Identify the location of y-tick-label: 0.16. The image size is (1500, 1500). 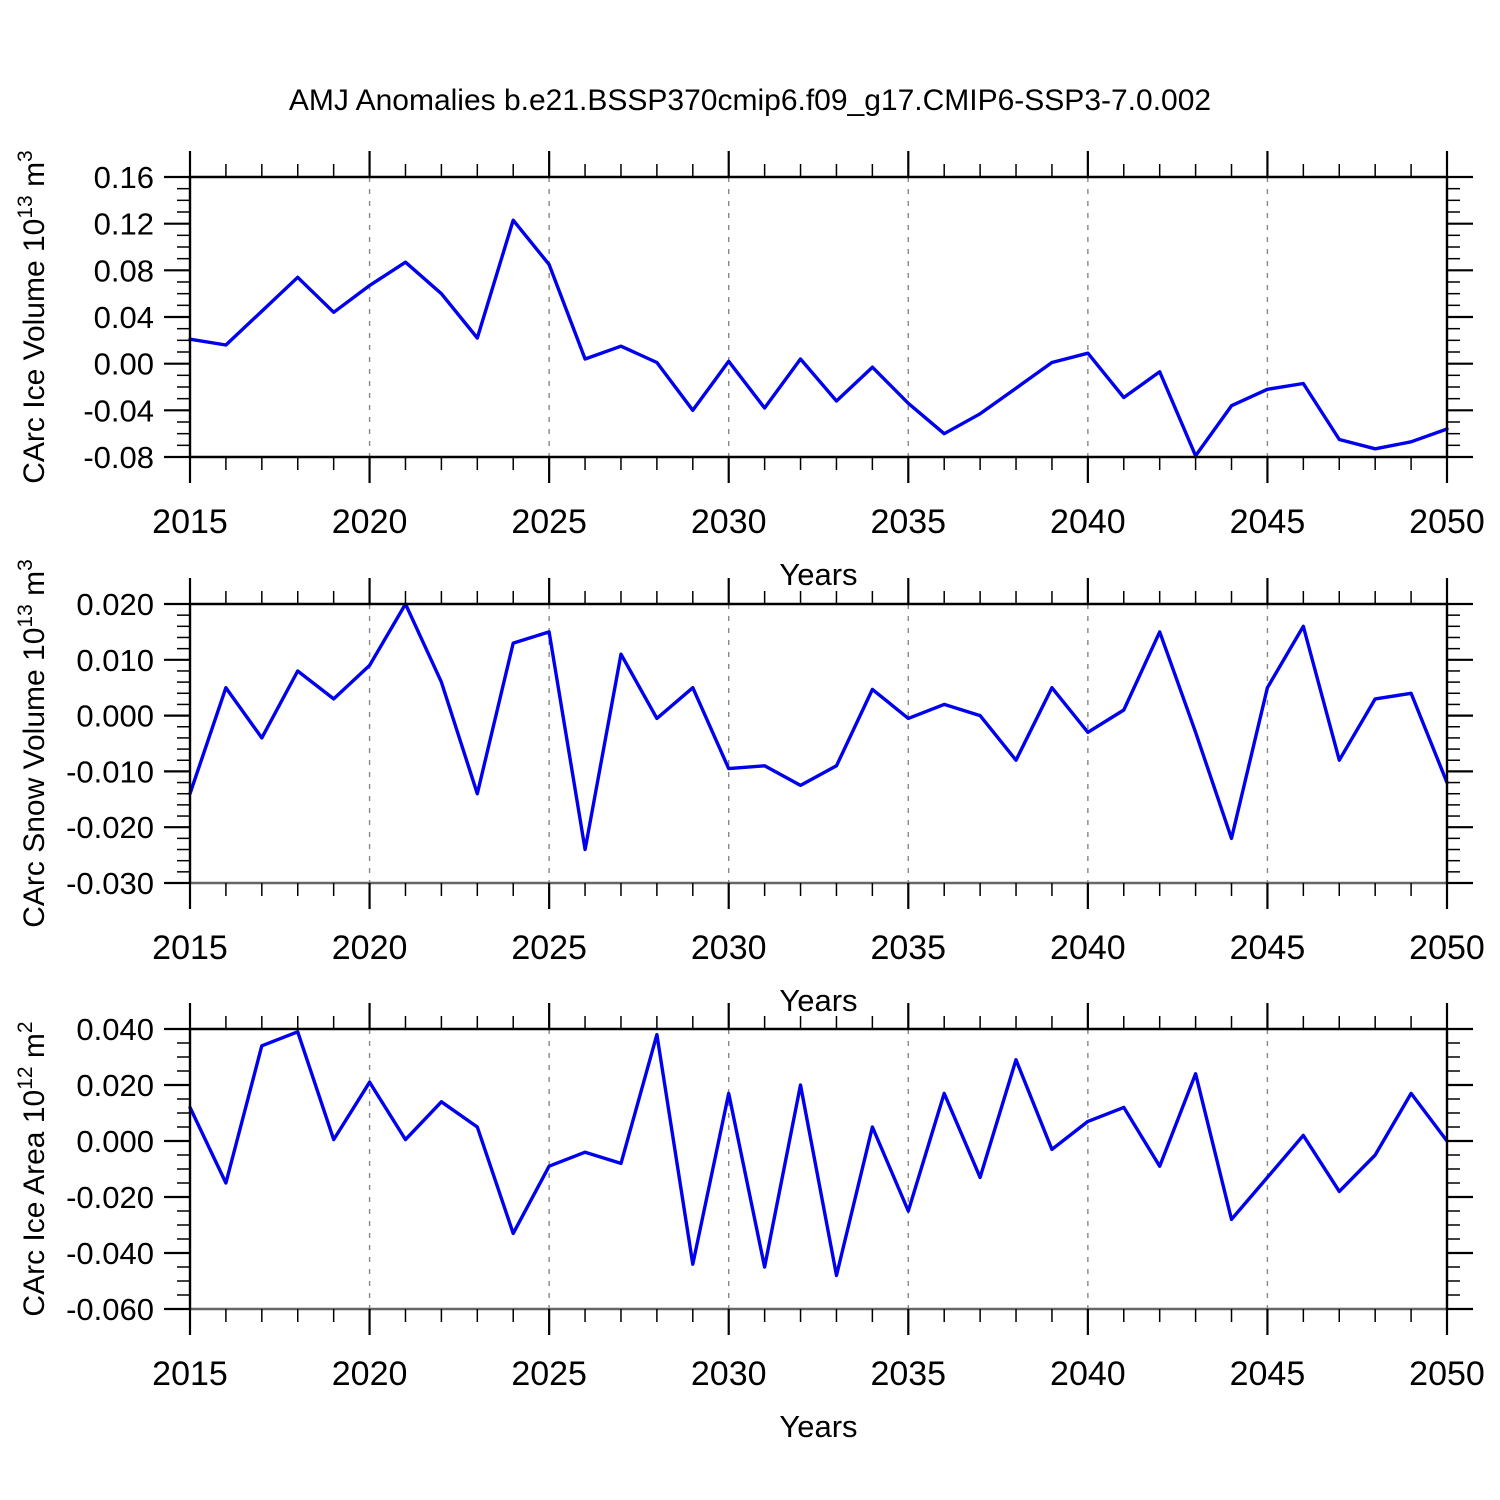
(124, 177).